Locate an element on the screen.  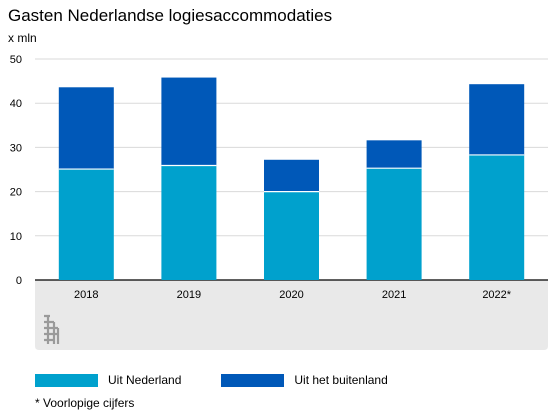
x-tick-label: 2020 is located at coordinates (291, 295).